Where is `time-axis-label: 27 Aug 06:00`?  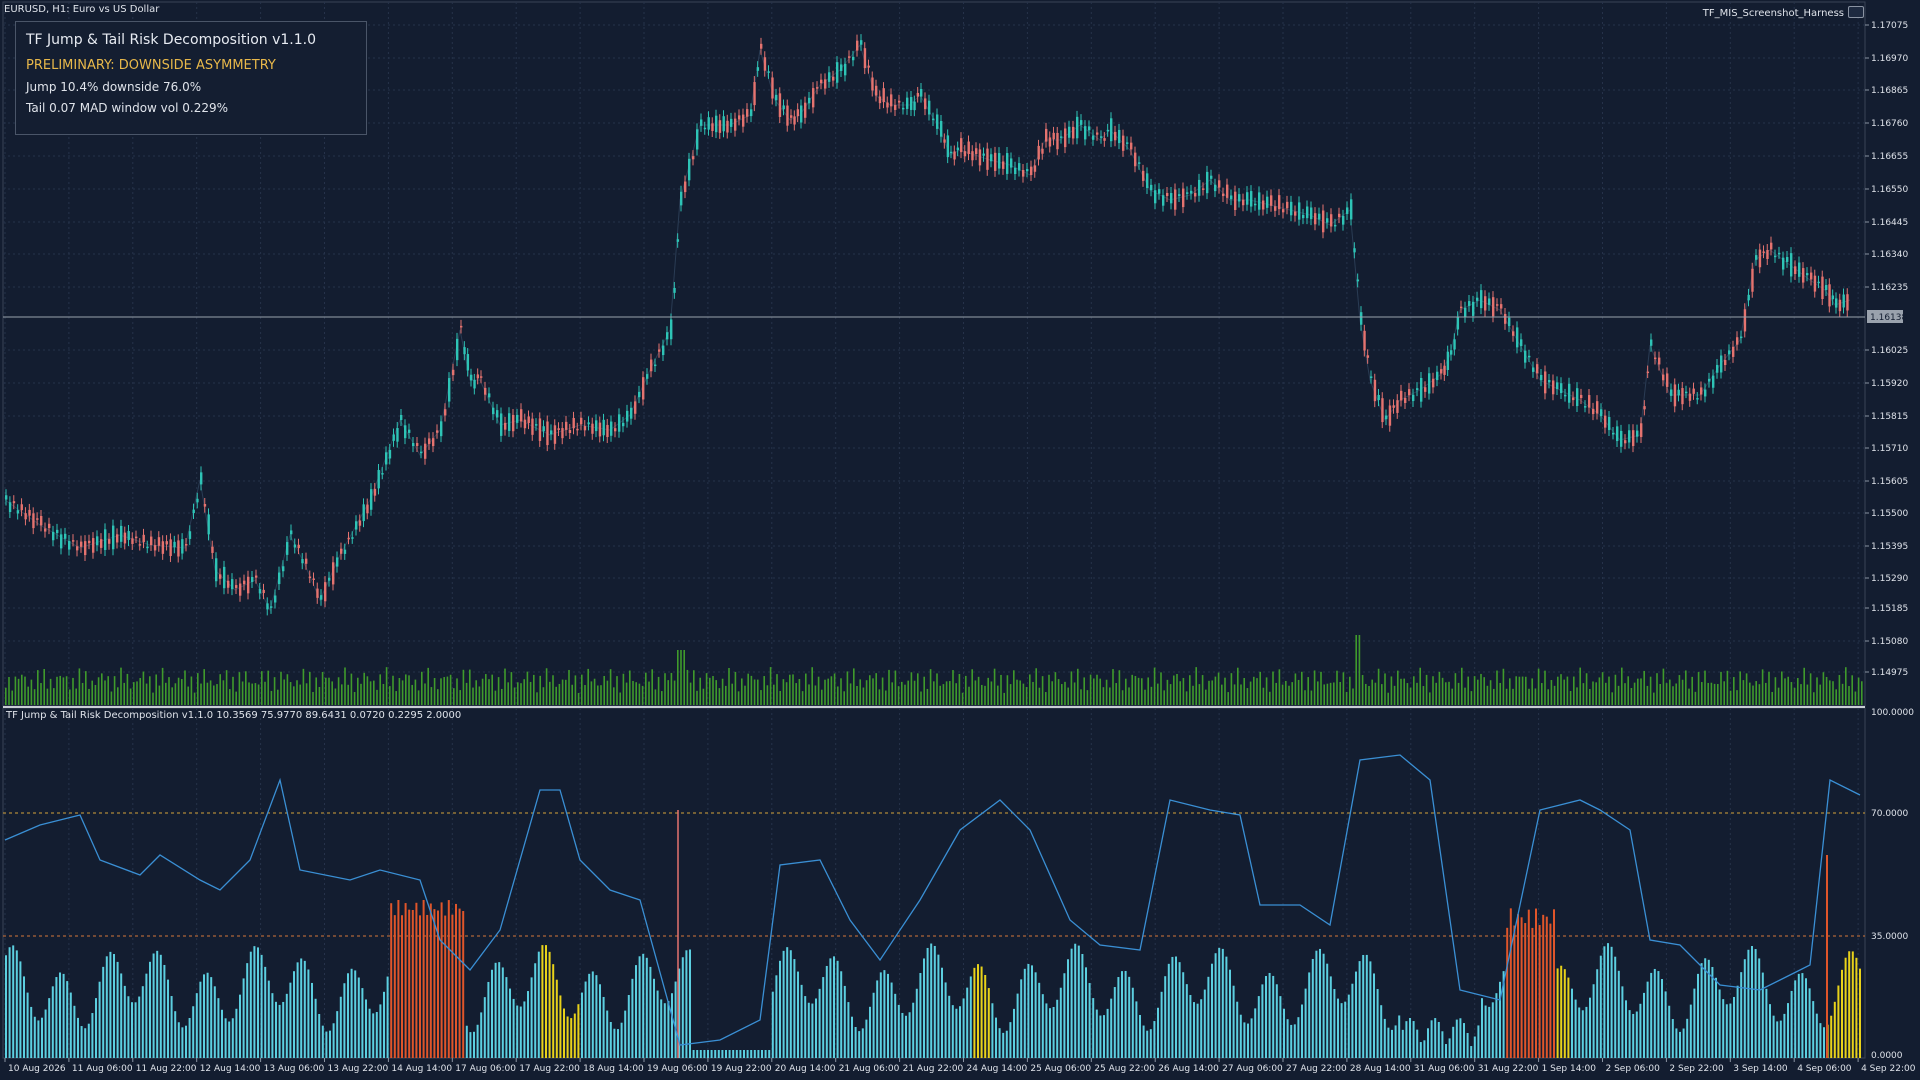 time-axis-label: 27 Aug 06:00 is located at coordinates (1252, 1069).